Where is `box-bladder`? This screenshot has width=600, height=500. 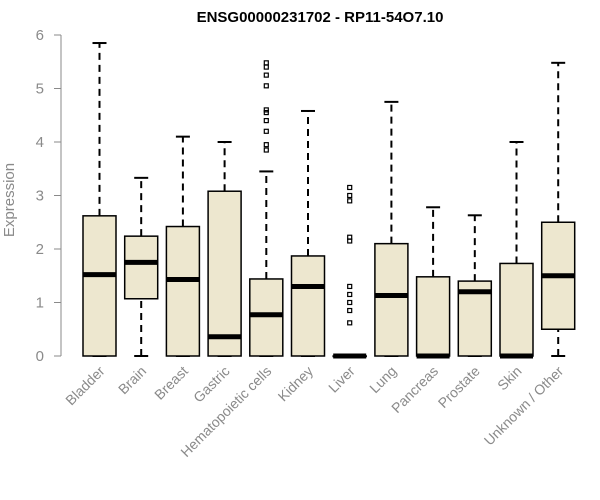 box-bladder is located at coordinates (99, 199).